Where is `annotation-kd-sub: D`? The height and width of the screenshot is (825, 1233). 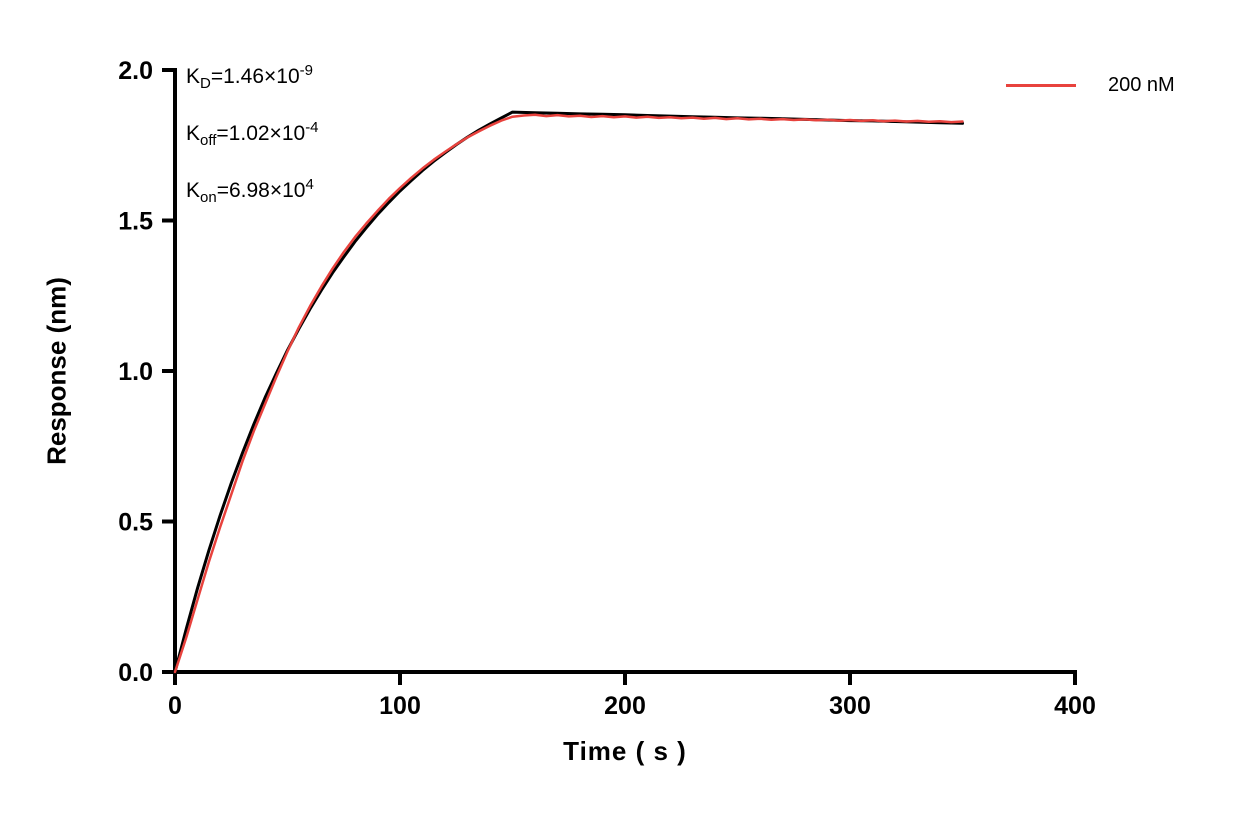
annotation-kd-sub: D is located at coordinates (205, 84).